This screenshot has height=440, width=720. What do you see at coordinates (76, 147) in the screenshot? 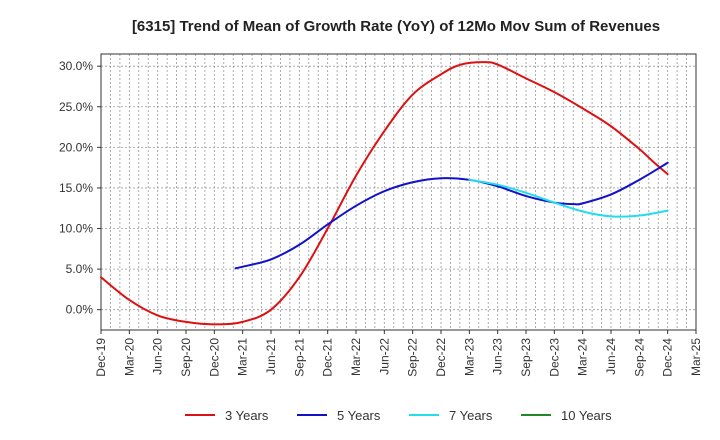
I see `y-tick-label: 20.0%` at bounding box center [76, 147].